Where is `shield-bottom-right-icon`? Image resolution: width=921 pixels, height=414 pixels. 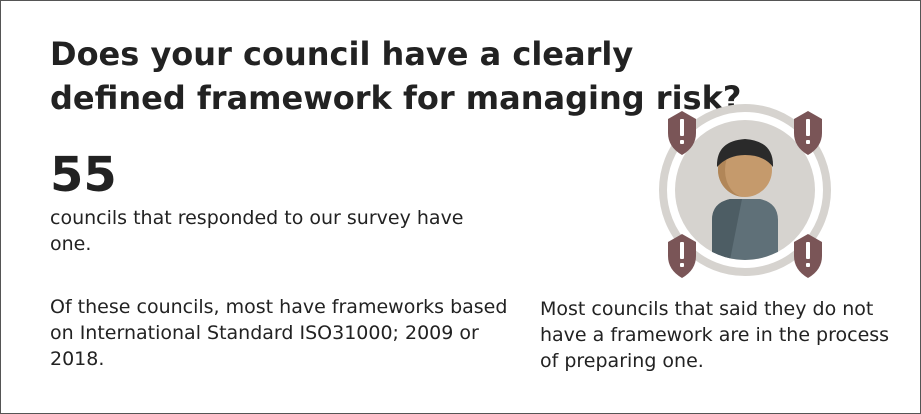
shield-bottom-right-icon is located at coordinates (808, 256).